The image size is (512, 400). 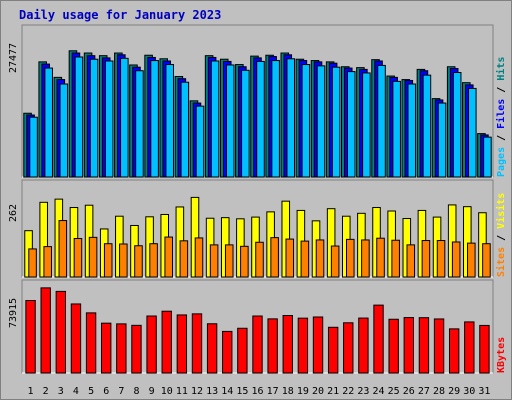 I want to click on legend-segment: Visits, so click(x=501, y=211).